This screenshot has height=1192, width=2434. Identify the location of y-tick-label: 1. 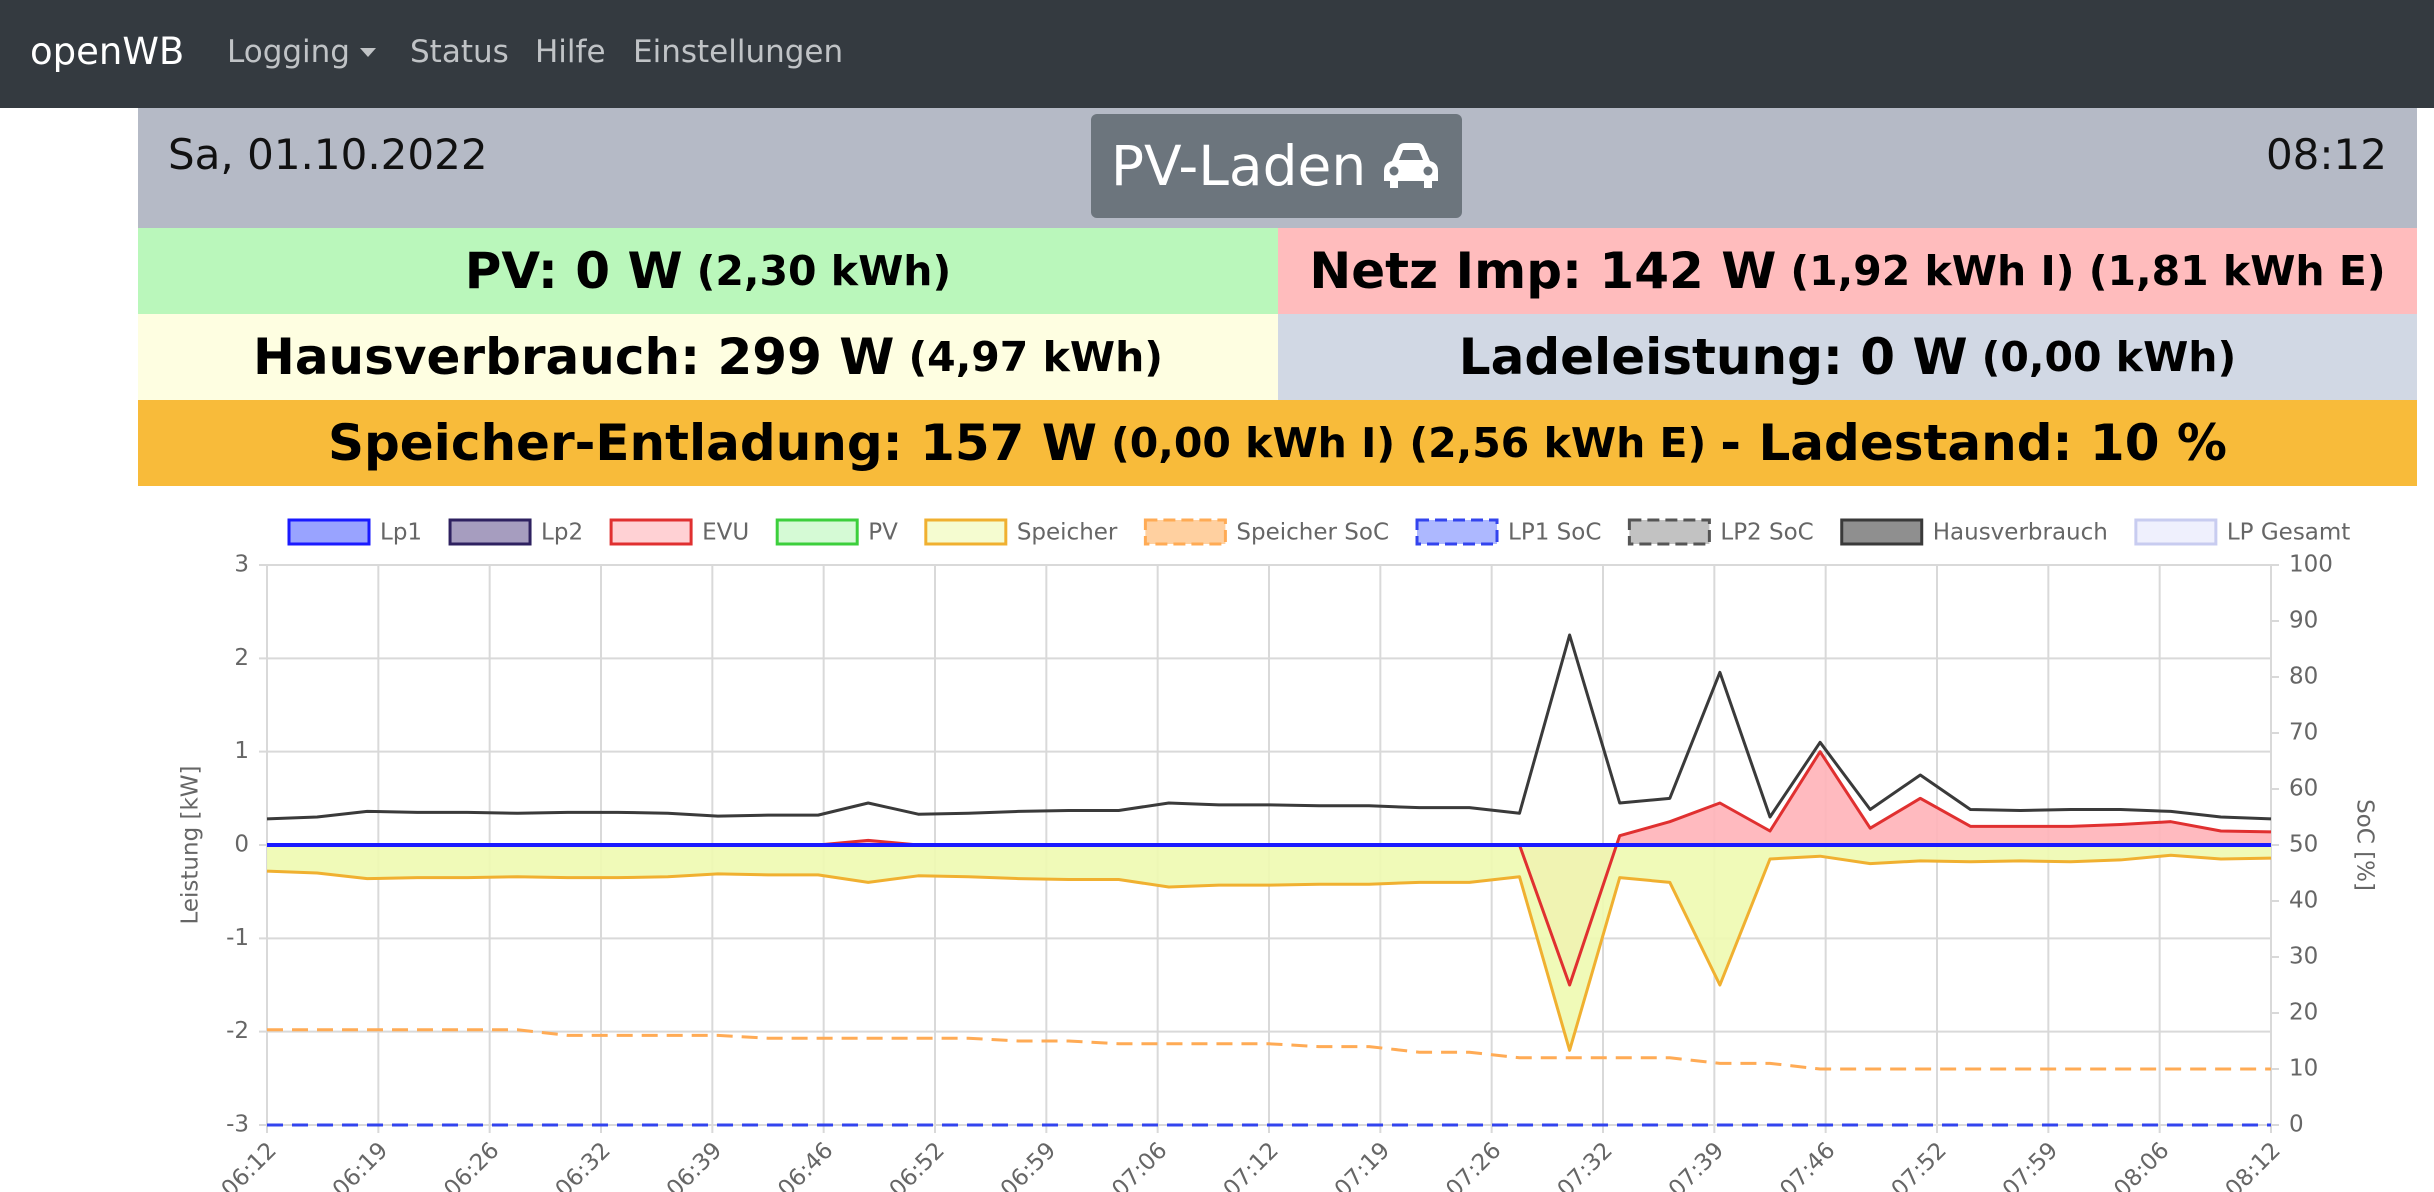
(241, 751).